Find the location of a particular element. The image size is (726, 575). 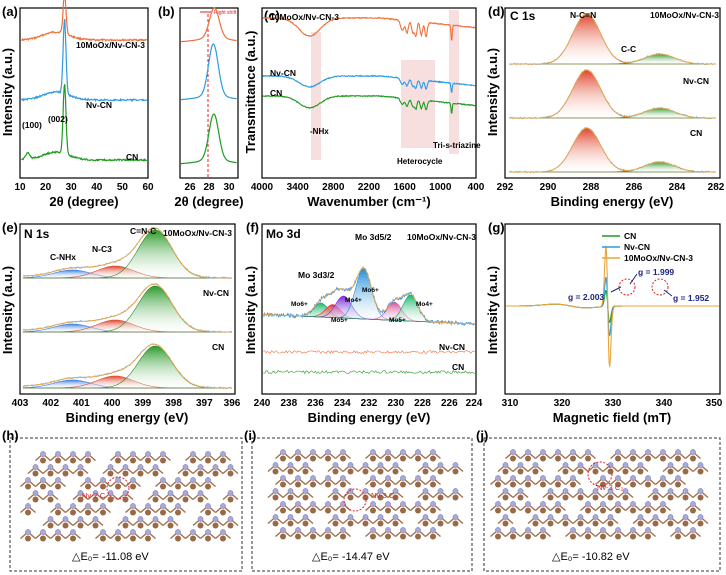

axes-box is located at coordinates (369, 93).